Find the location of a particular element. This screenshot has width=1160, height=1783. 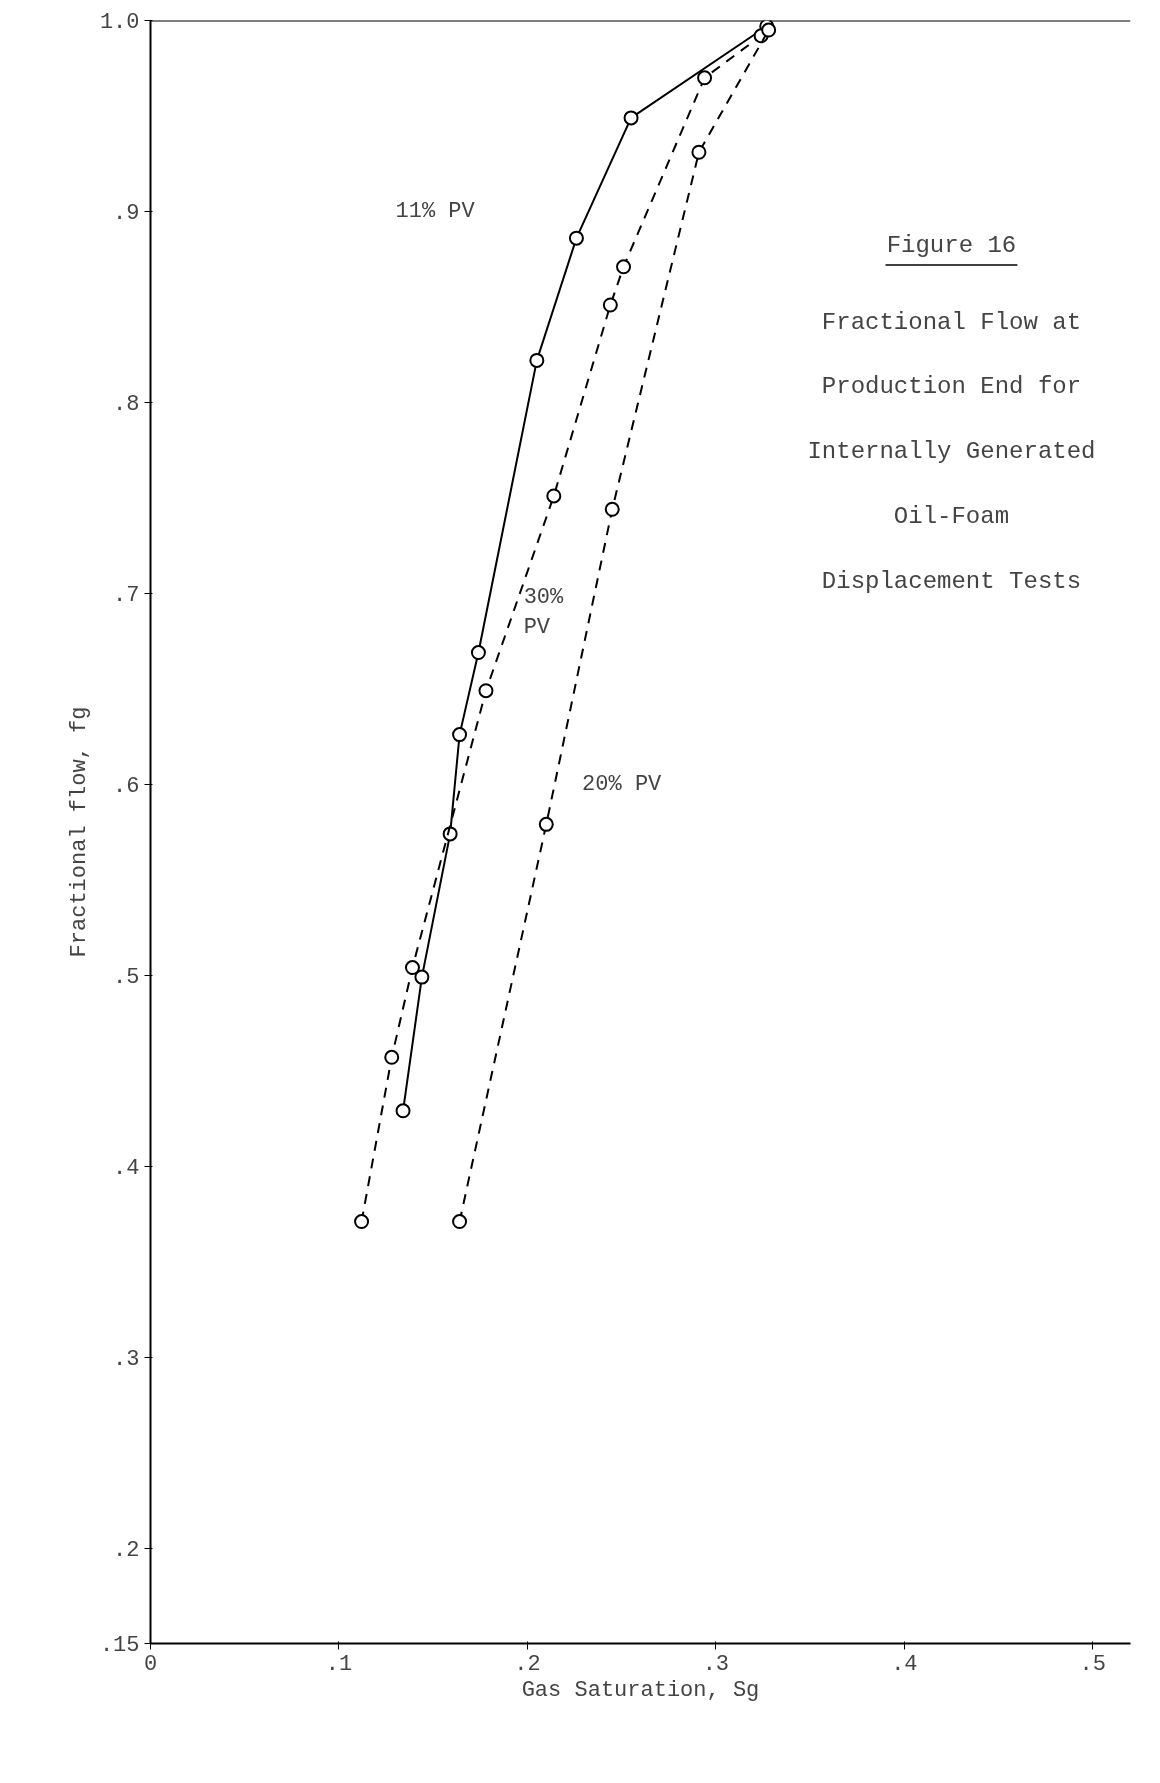

y-tick-label: .2 is located at coordinates (126, 1550).